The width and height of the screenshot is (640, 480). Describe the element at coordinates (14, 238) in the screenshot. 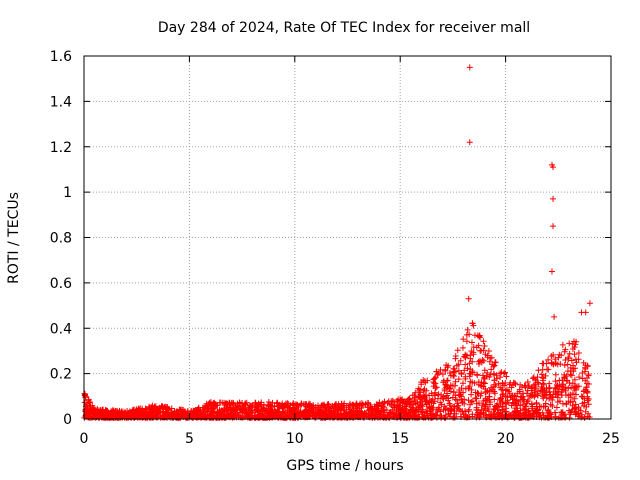

I see `y-axis-label: ROTI / TECUs` at that location.